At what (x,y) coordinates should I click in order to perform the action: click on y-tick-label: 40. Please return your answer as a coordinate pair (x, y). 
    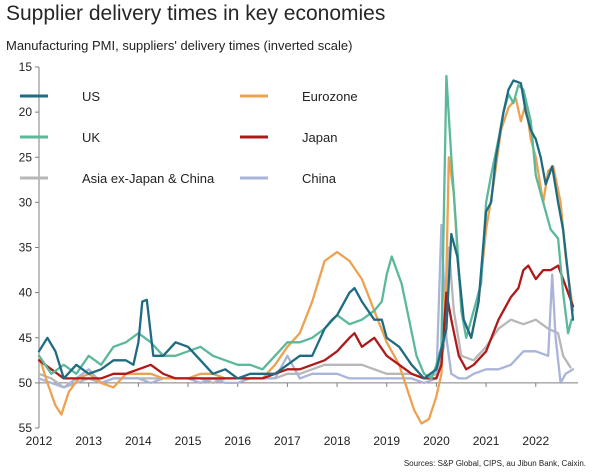
    Looking at the image, I should click on (26, 293).